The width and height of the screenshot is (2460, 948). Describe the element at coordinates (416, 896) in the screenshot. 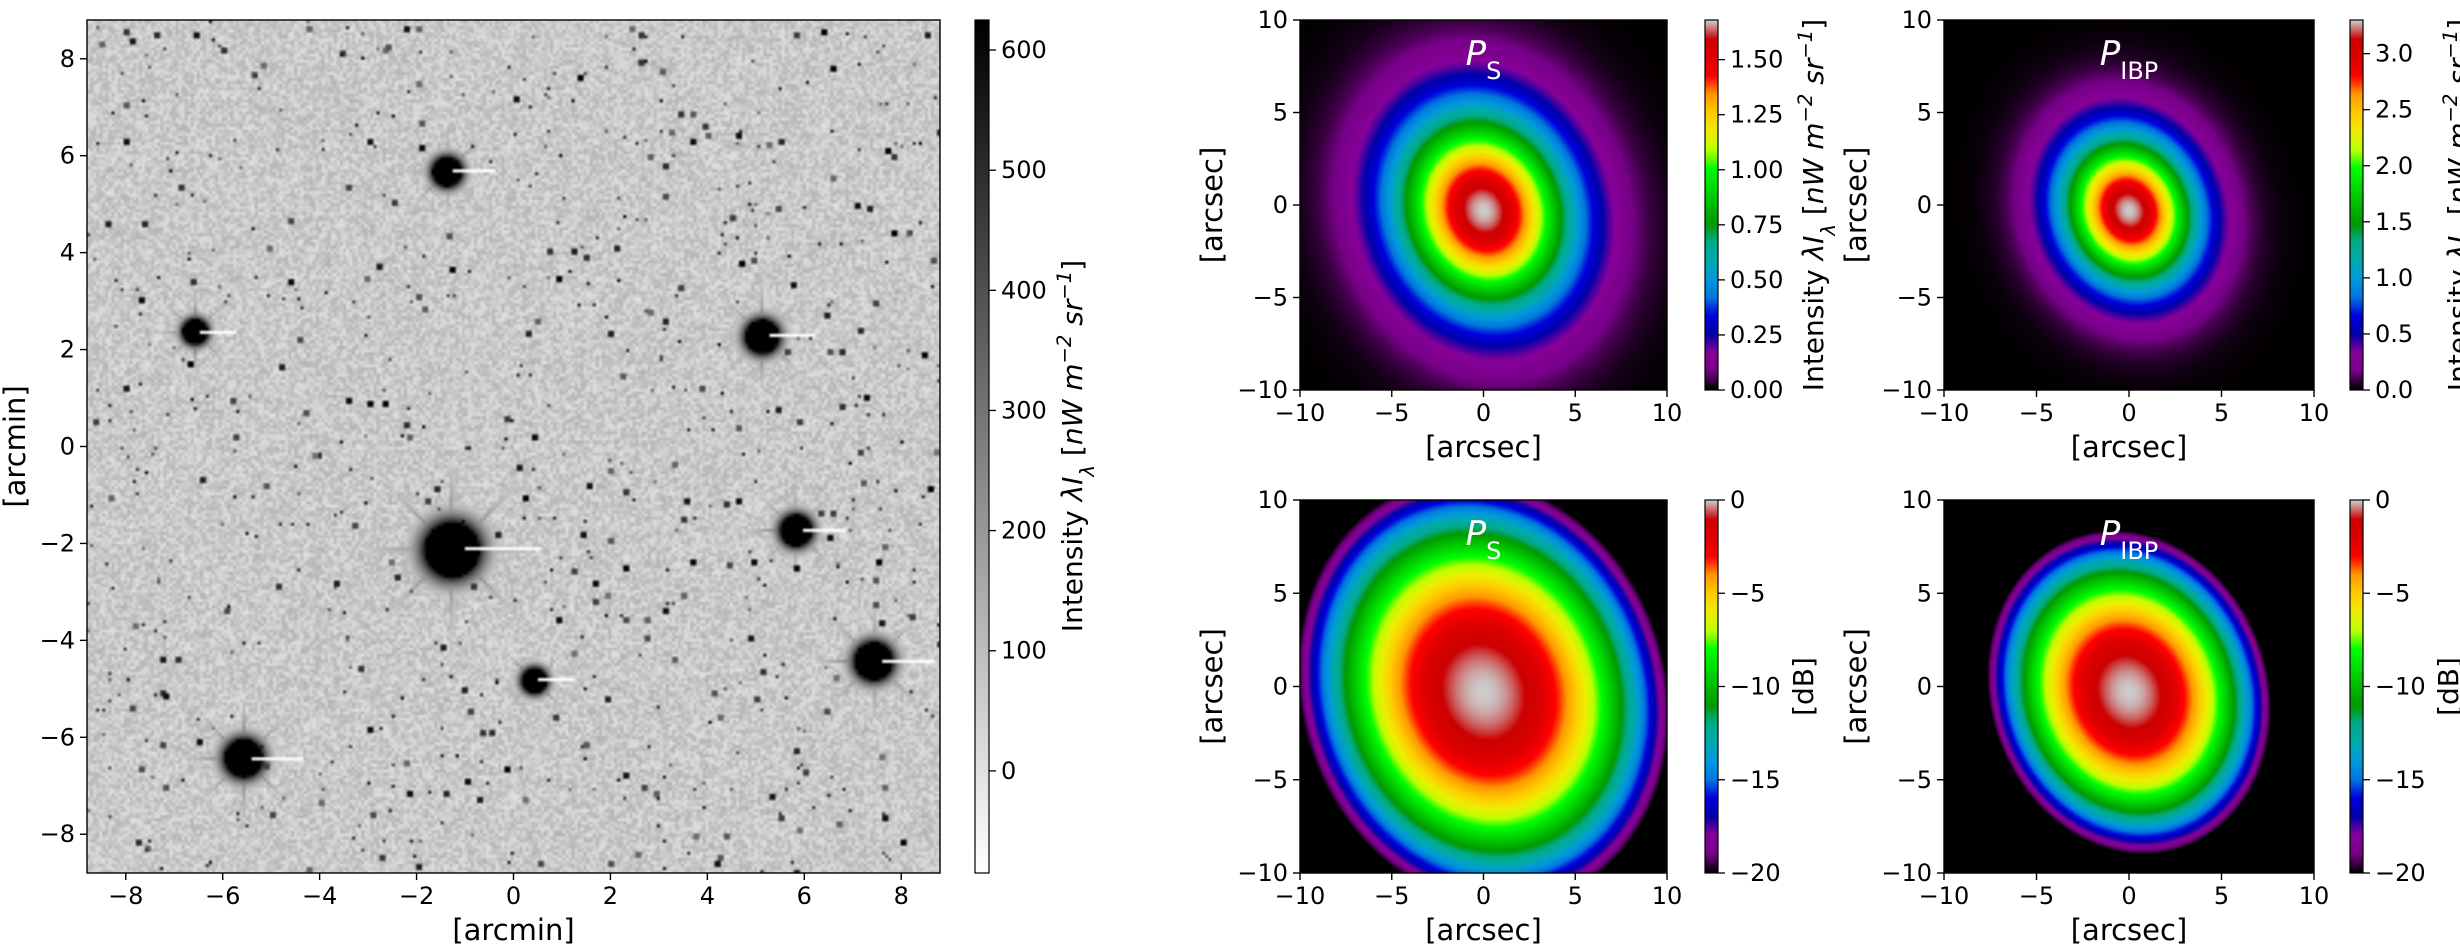

I see `x-tick-label: −2` at that location.